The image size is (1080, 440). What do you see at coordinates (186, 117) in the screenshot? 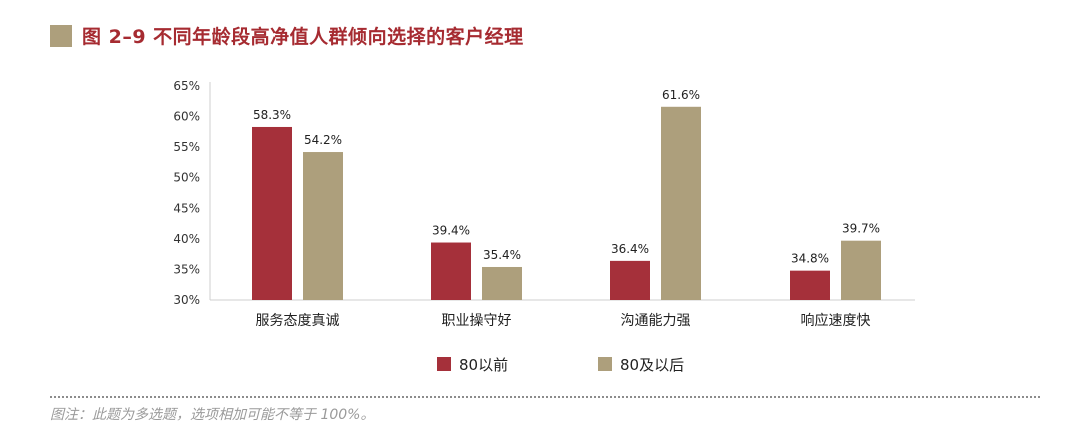
I see `y-tick-label: 60%` at bounding box center [186, 117].